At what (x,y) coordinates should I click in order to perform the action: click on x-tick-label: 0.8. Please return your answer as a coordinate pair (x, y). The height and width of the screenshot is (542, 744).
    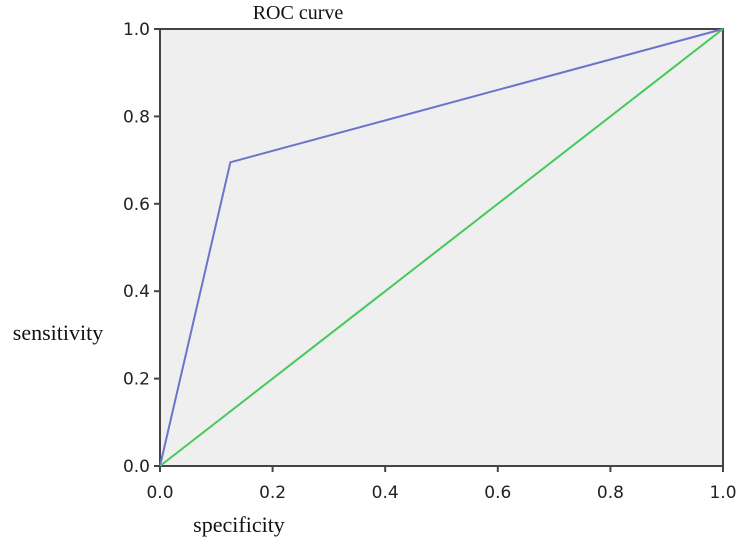
    Looking at the image, I should click on (610, 493).